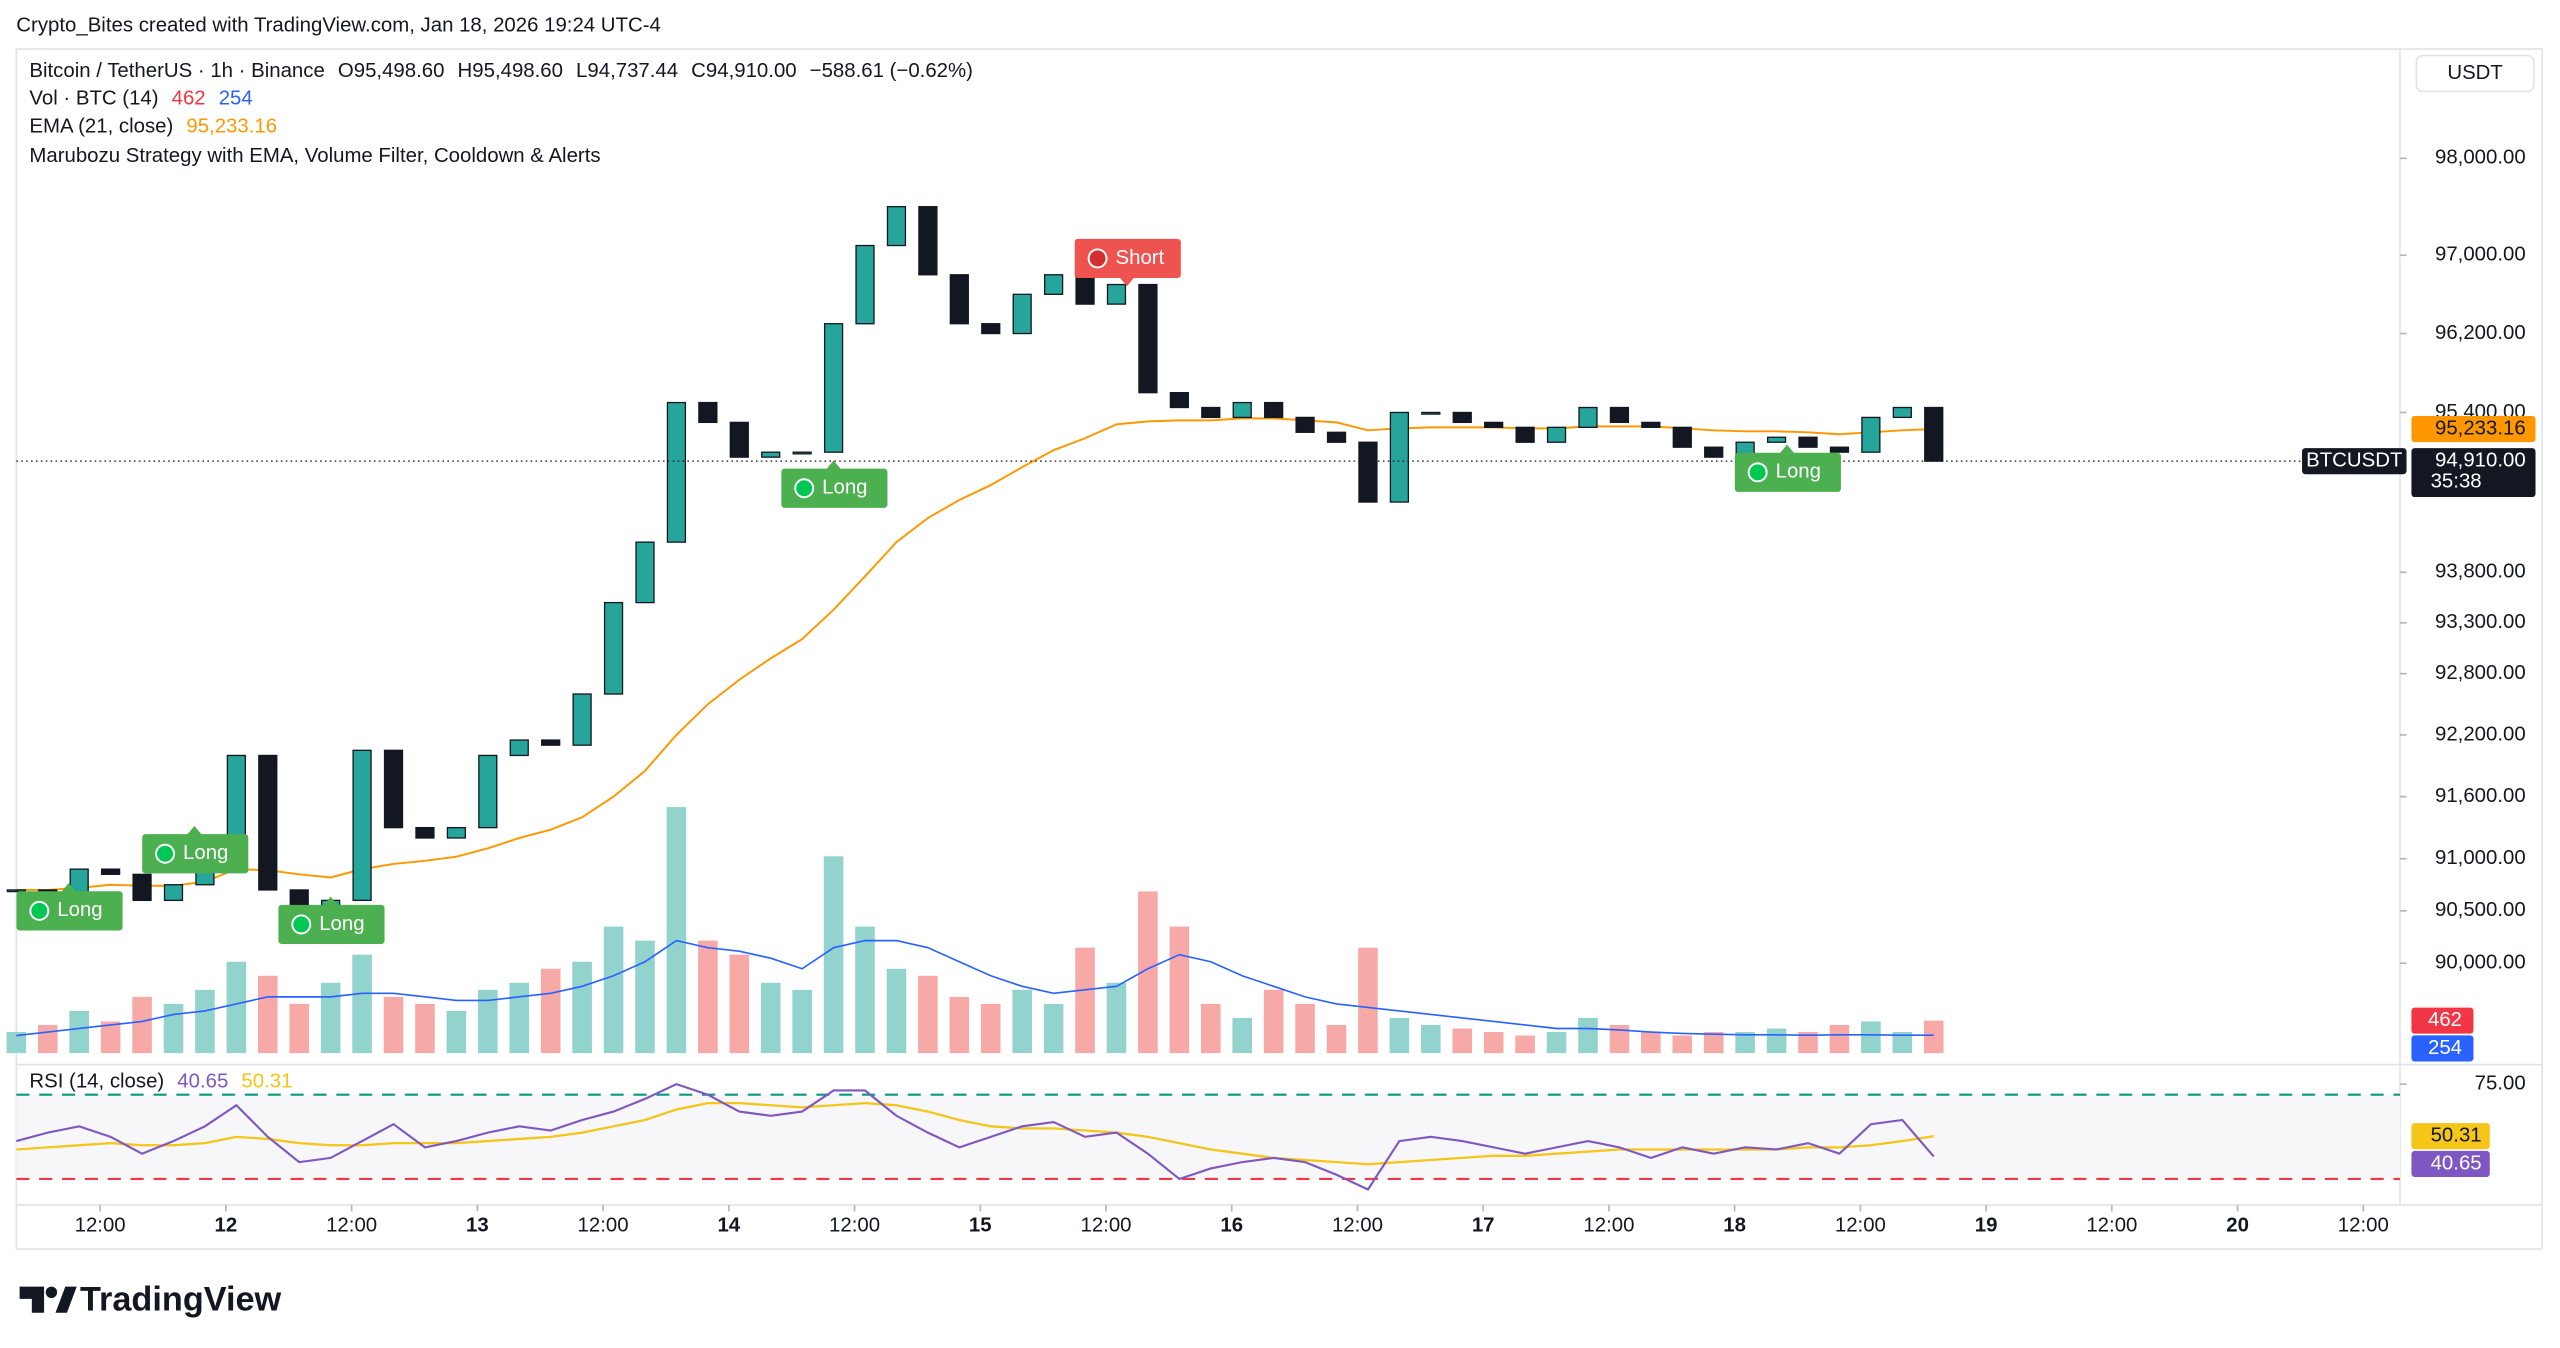 This screenshot has height=1348, width=2560. What do you see at coordinates (2480, 673) in the screenshot?
I see `y-tick-label: 92,800.00` at bounding box center [2480, 673].